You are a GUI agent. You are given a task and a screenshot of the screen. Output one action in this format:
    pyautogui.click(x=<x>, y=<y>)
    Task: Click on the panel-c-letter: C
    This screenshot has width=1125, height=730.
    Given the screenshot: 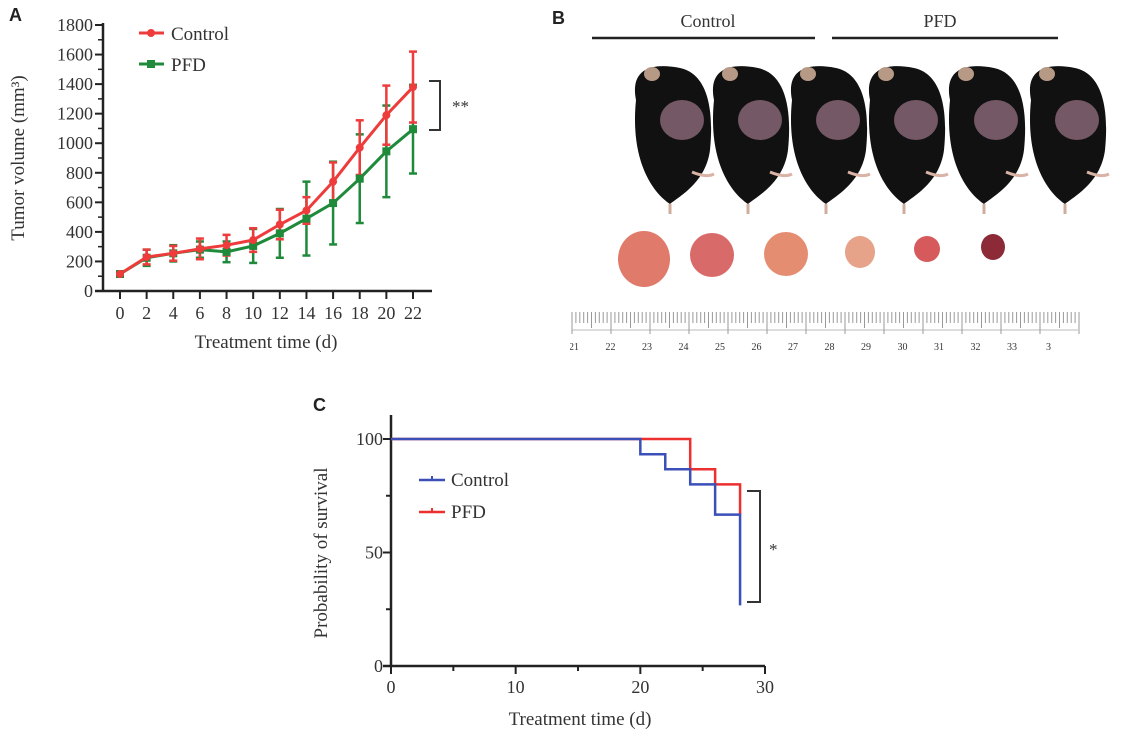 What is the action you would take?
    pyautogui.click(x=319, y=405)
    